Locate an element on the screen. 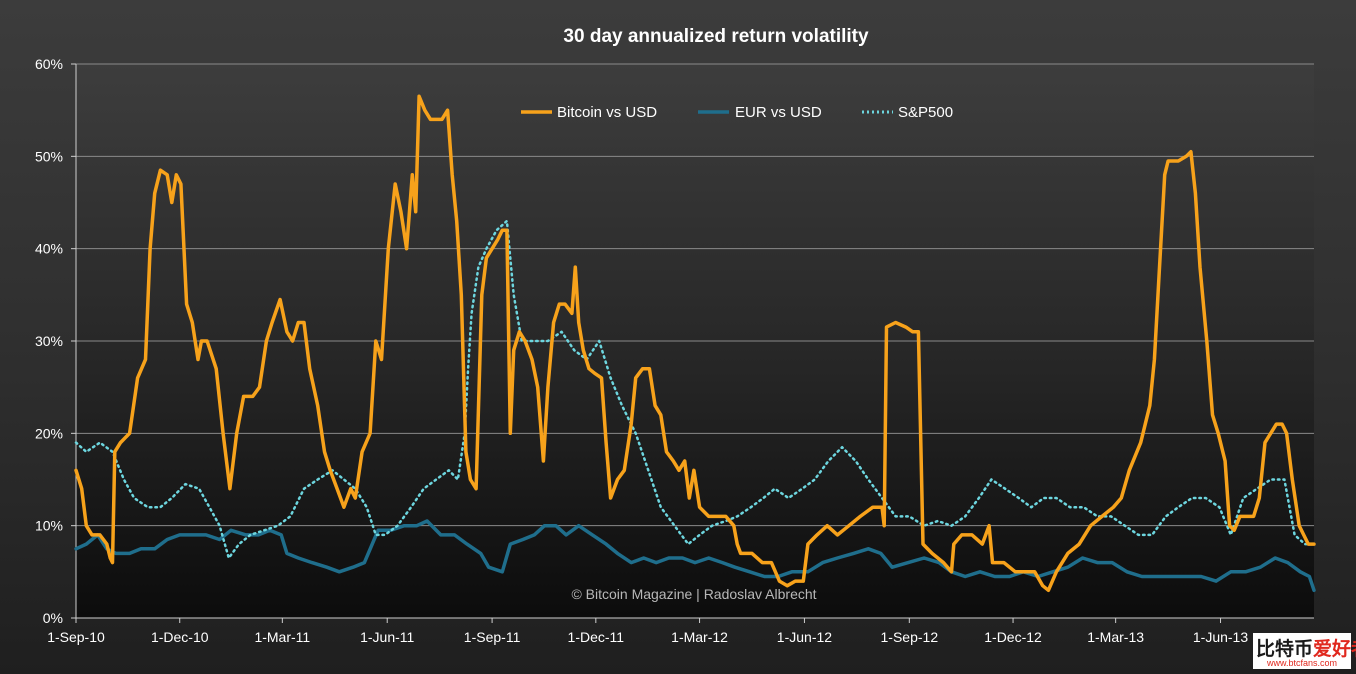  x-tick-label: 1-Mar-12 is located at coordinates (699, 637).